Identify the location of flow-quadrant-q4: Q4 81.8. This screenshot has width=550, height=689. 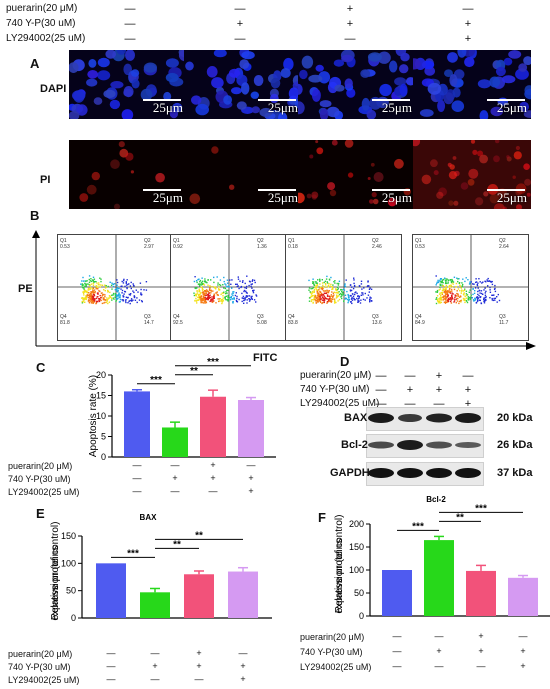
(65, 320).